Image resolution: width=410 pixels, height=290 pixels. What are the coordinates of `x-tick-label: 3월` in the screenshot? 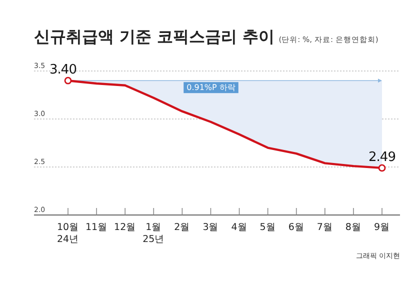 It's located at (210, 227).